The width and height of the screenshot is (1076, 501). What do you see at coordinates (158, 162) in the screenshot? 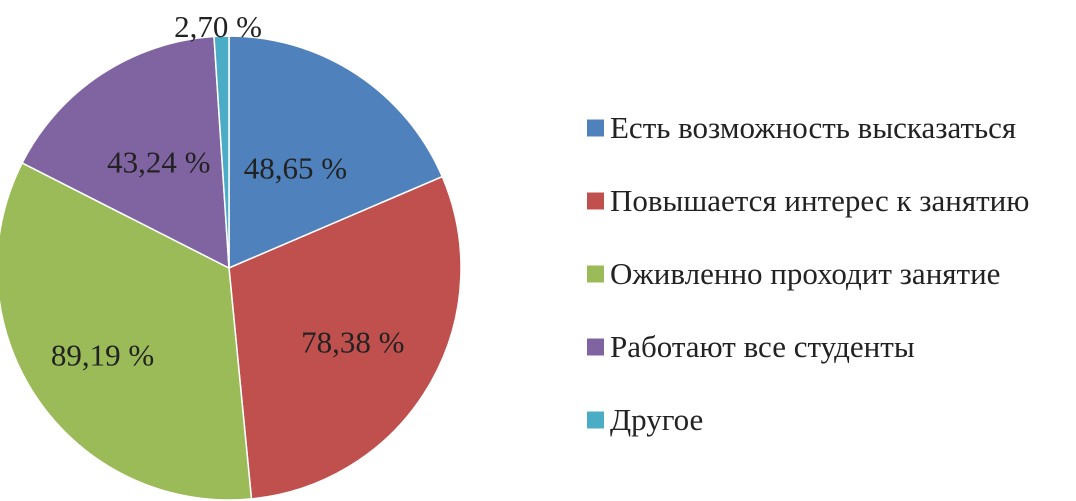
I see `data-label-4: 43,24 %` at bounding box center [158, 162].